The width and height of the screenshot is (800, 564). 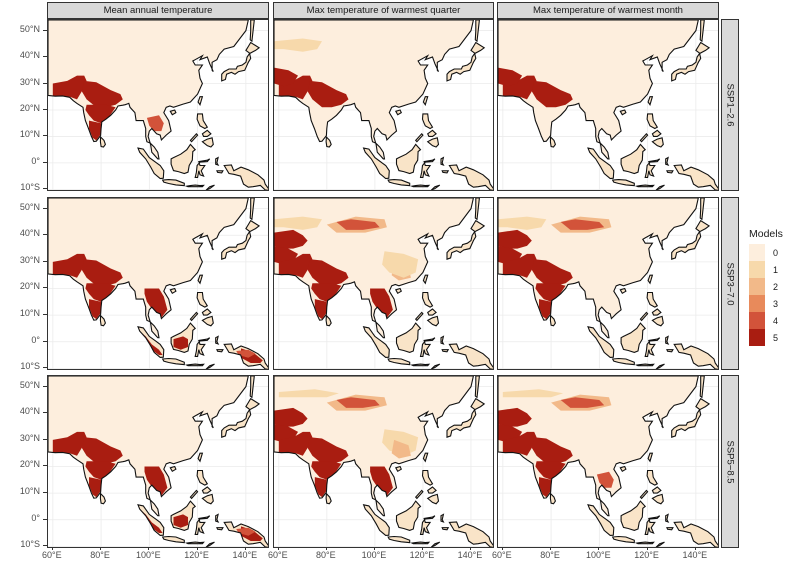 I want to click on map-panel-ssp126-max-temp-warmest-quarter, so click(x=383, y=105).